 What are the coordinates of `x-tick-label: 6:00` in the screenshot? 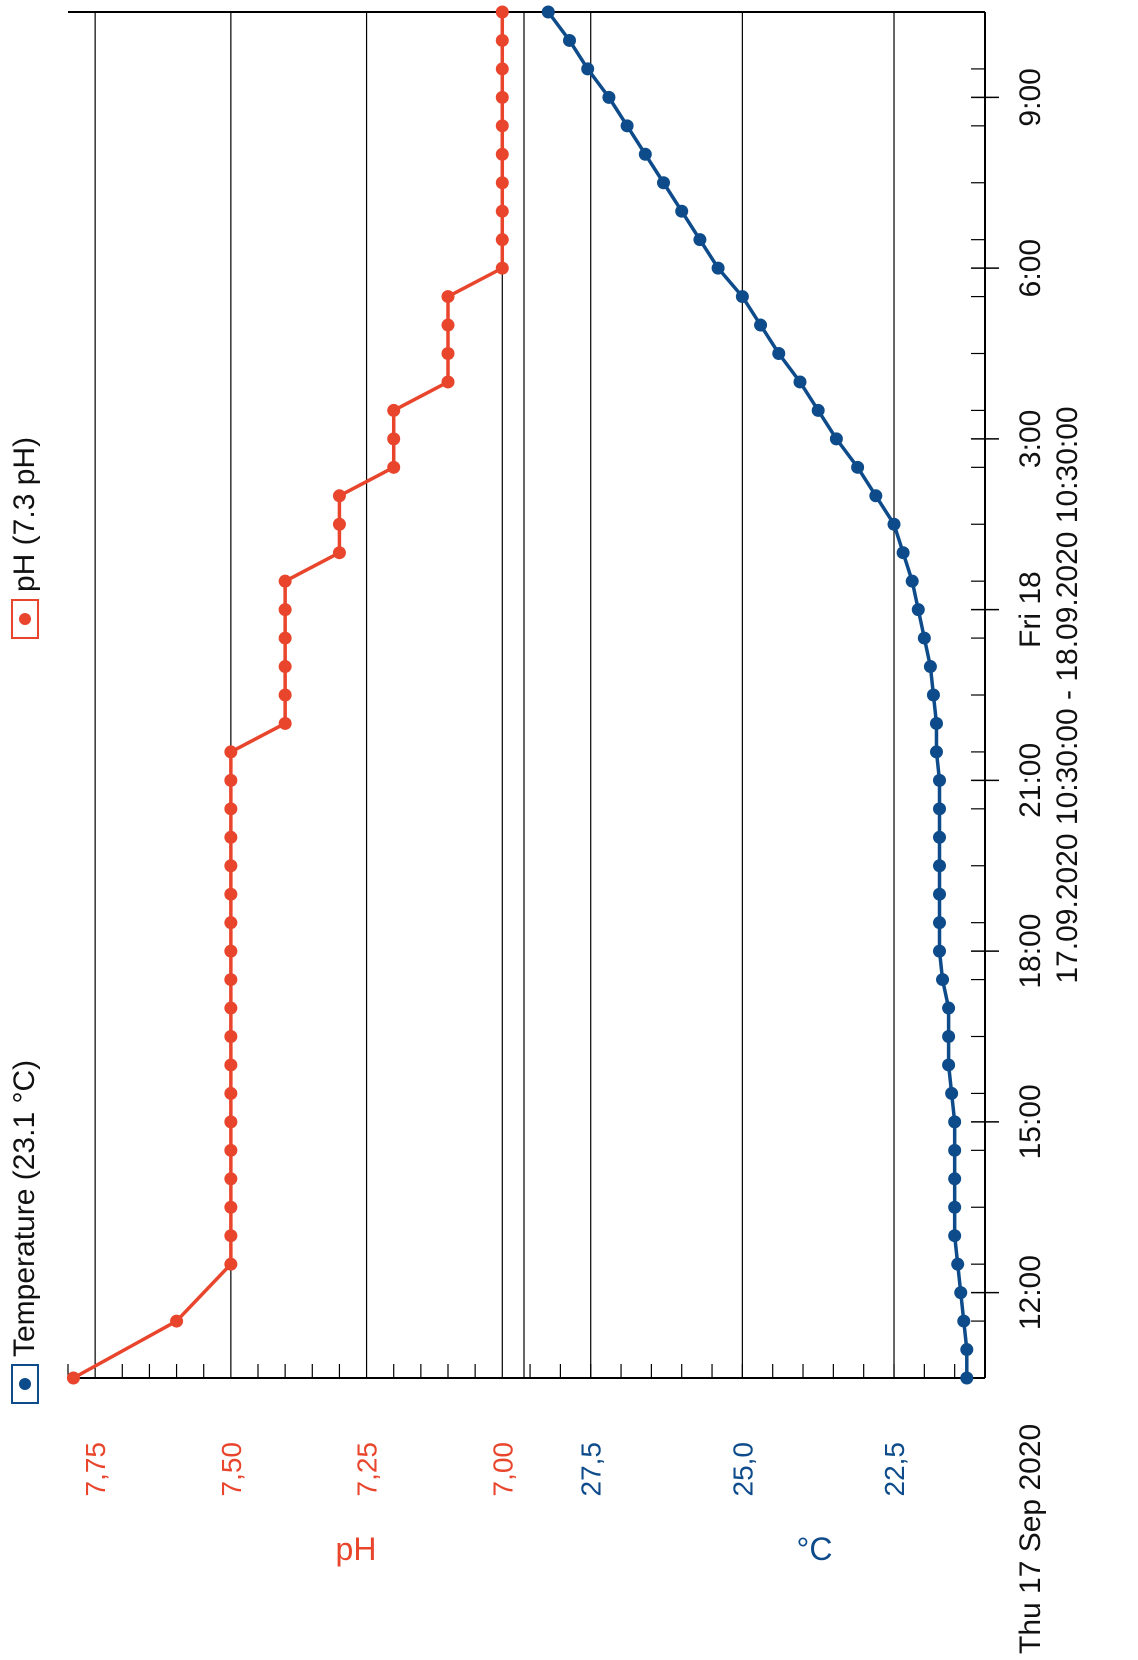 It's located at (1030, 268).